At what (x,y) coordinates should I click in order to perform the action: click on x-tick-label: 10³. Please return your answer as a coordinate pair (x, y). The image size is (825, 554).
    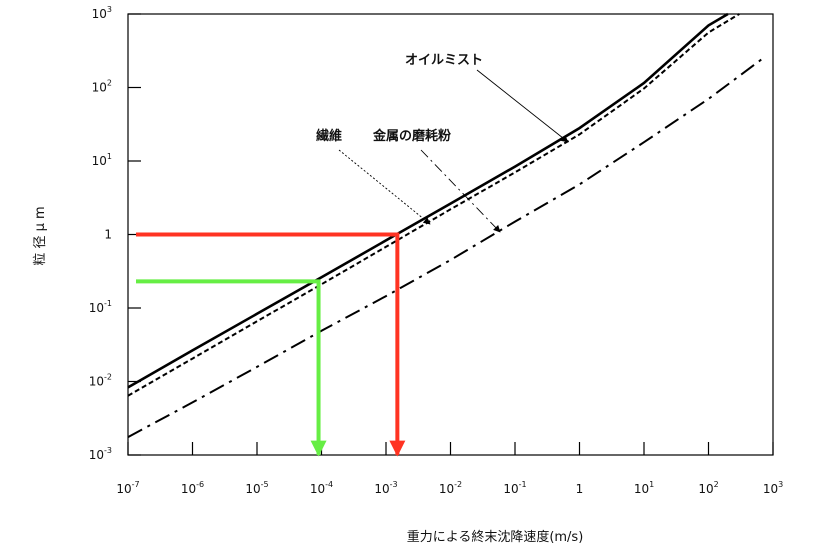
    Looking at the image, I should click on (773, 488).